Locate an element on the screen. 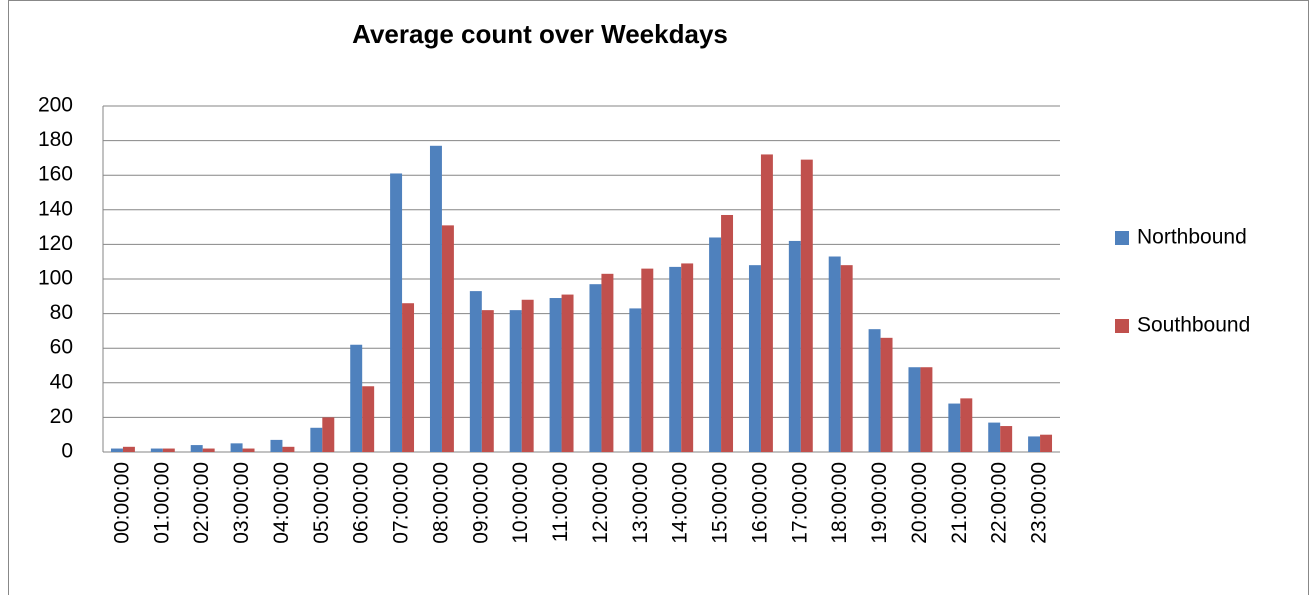 This screenshot has height=595, width=1309. x-tick-label: 08:00:00 is located at coordinates (440, 503).